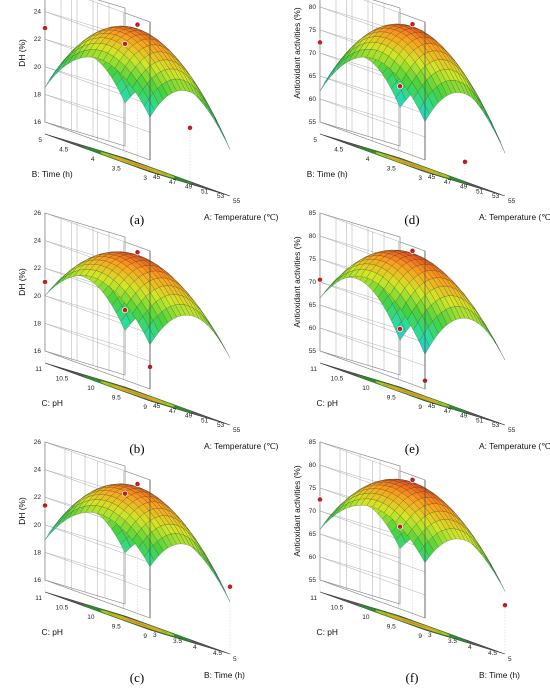 Image resolution: width=550 pixels, height=689 pixels. What do you see at coordinates (496, 196) in the screenshot?
I see `x-tick-label: 53` at bounding box center [496, 196].